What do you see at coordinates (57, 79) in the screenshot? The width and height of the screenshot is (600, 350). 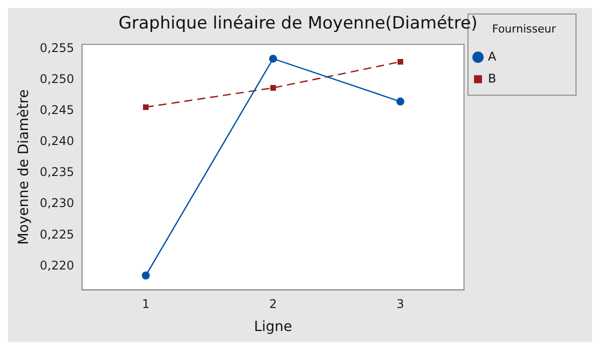 I see `y-tick-label: 0,250` at bounding box center [57, 79].